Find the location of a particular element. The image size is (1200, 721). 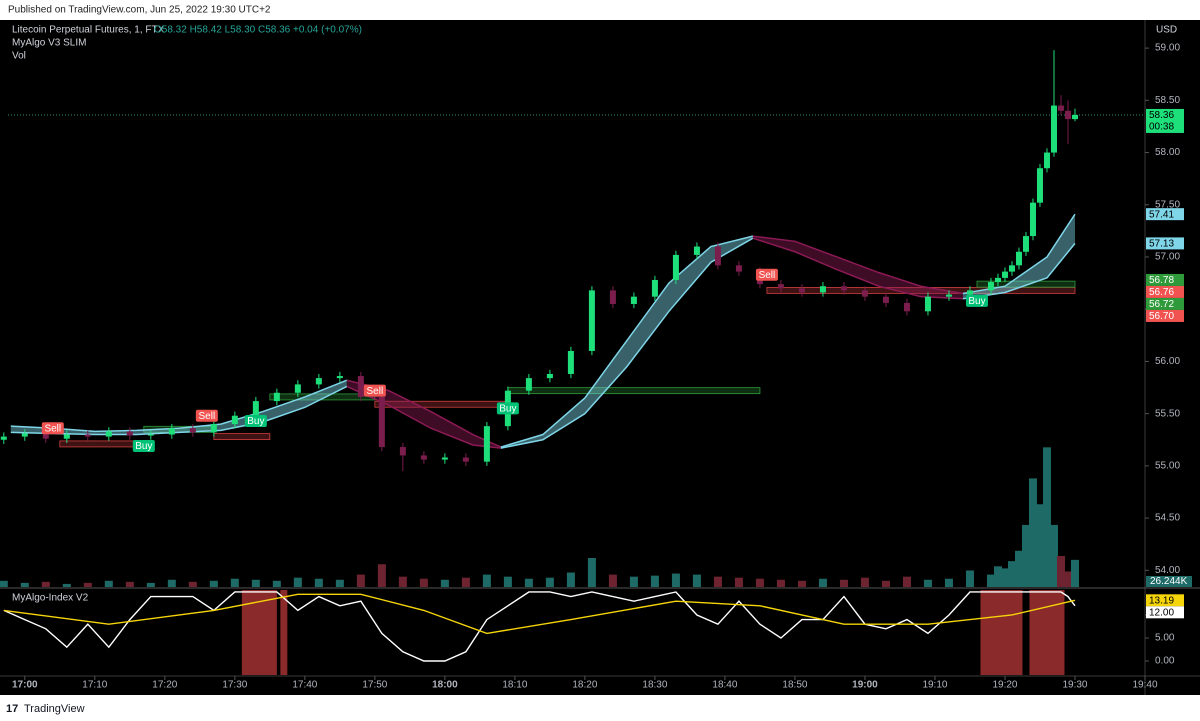

axis-value-label: 57.13 is located at coordinates (1161, 244).